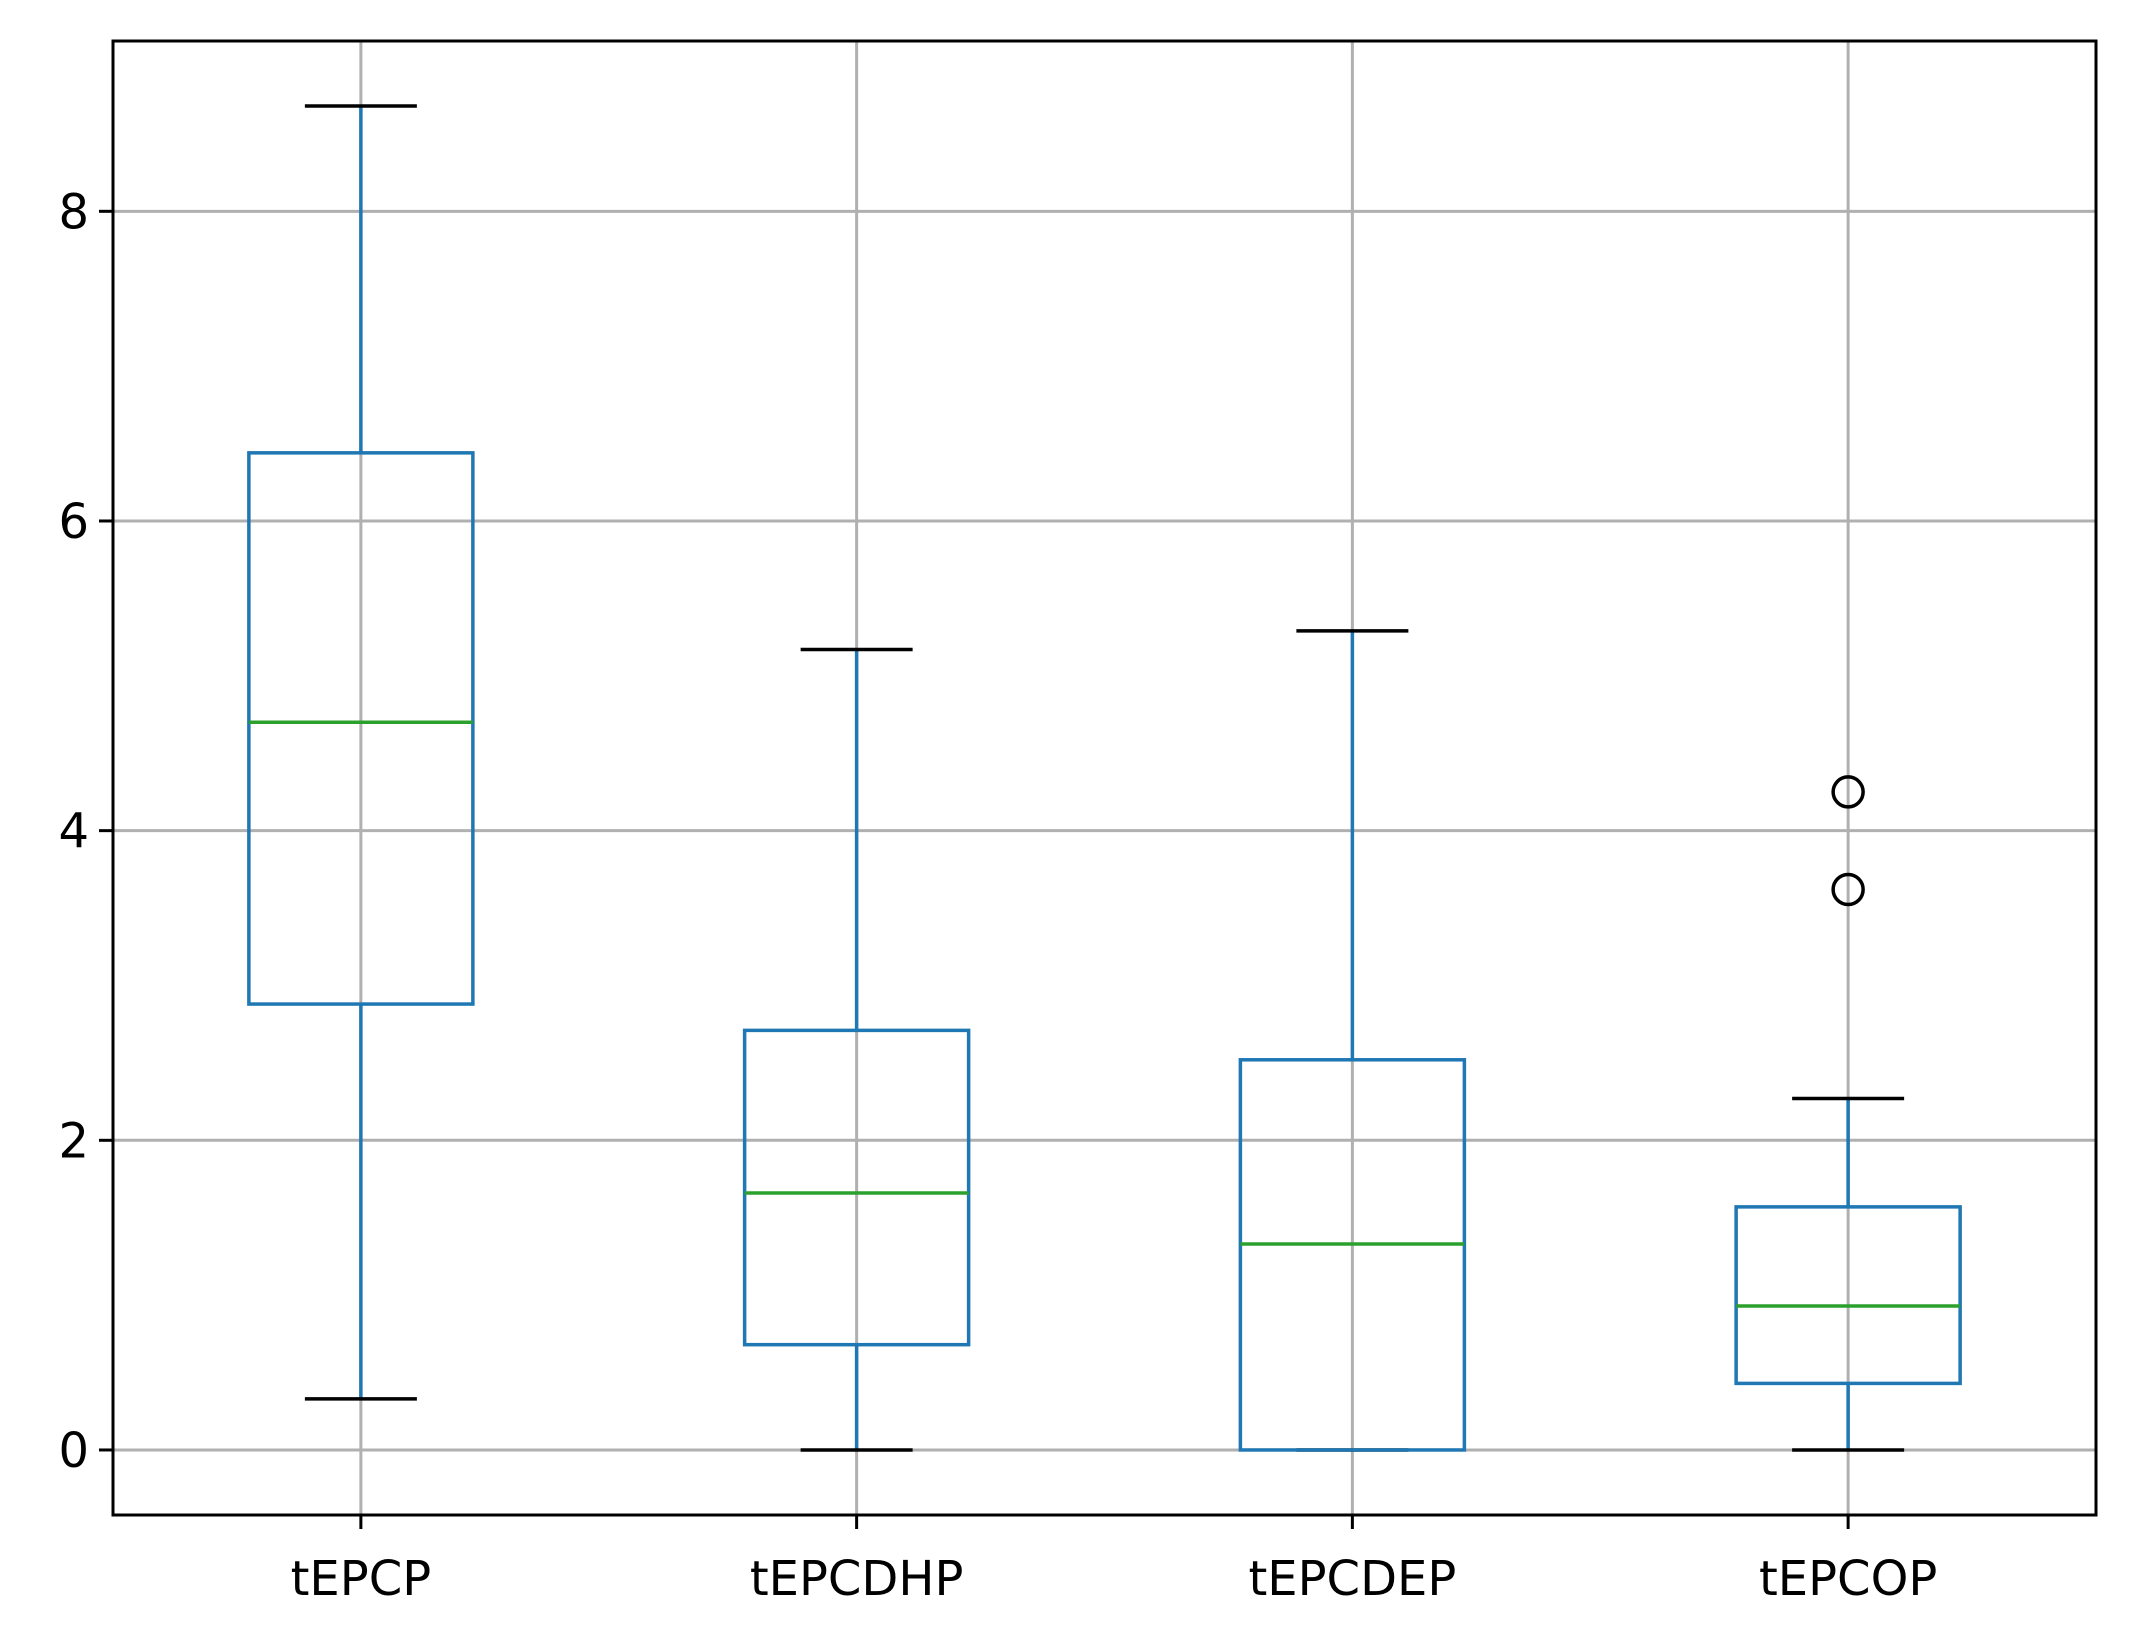 This screenshot has width=2138, height=1651. I want to click on box-tEPCP, so click(361, 752).